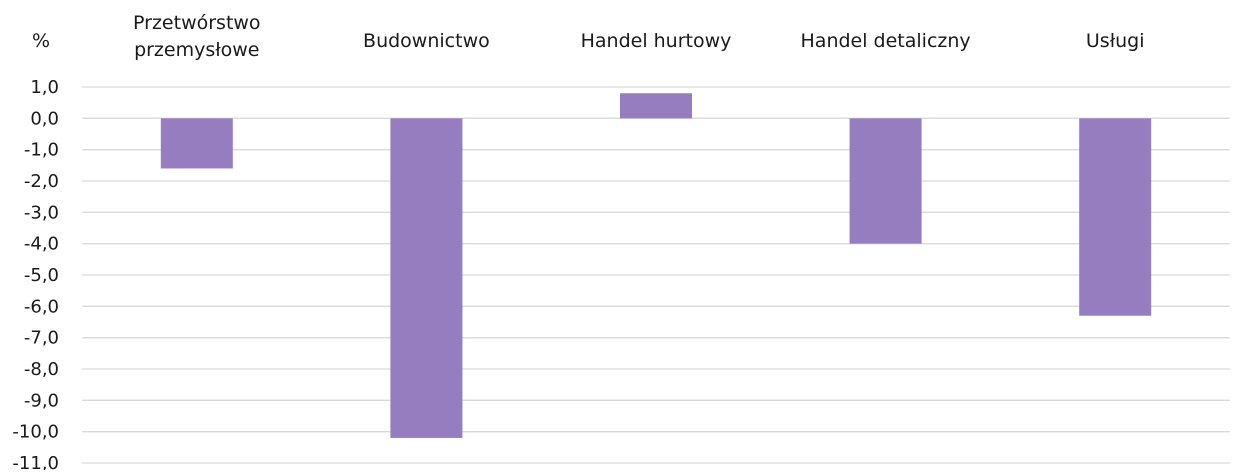 The image size is (1236, 474). Describe the element at coordinates (1115, 41) in the screenshot. I see `category-label: Usługi` at that location.